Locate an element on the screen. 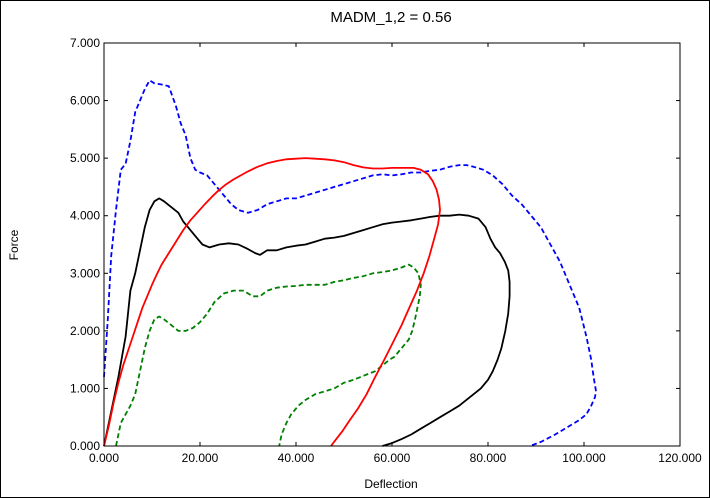  y-tick-label: 0.000 is located at coordinates (85, 446).